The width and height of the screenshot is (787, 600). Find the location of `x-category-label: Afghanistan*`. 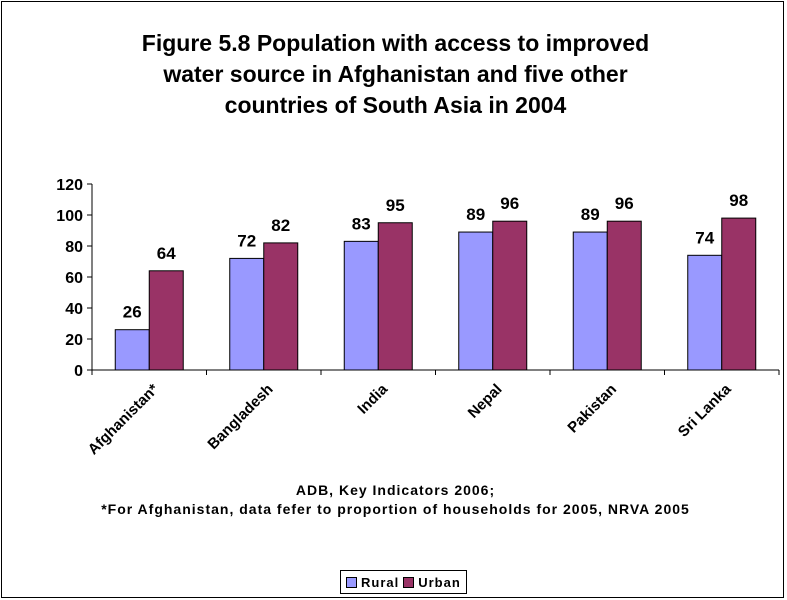

x-category-label: Afghanistan* is located at coordinates (124, 420).